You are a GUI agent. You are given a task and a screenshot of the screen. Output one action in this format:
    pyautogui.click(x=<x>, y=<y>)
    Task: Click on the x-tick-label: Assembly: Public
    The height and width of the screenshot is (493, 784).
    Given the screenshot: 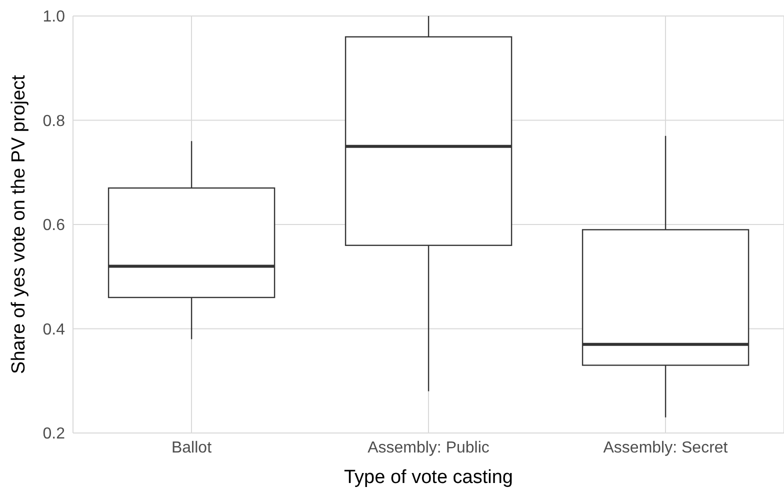 What is the action you would take?
    pyautogui.click(x=429, y=447)
    